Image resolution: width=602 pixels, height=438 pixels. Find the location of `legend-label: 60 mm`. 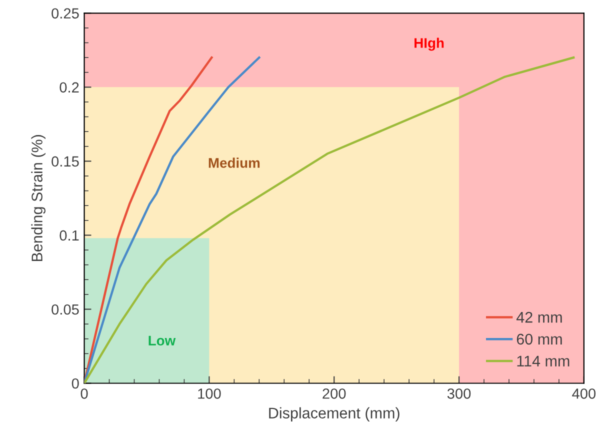

legend-label: 60 mm is located at coordinates (539, 339).